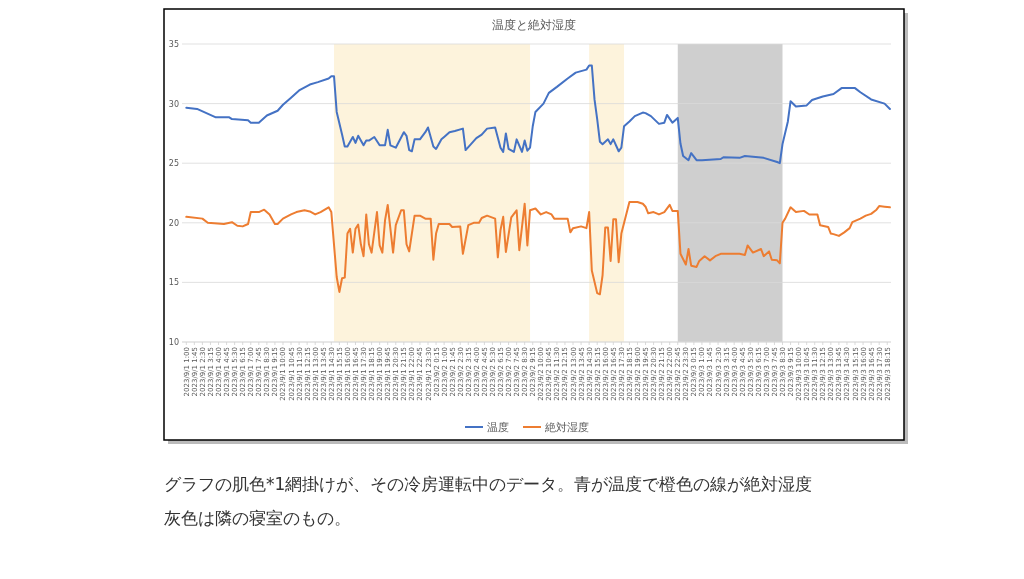  What do you see at coordinates (173, 44) in the screenshot?
I see `y-tick-label: 35` at bounding box center [173, 44].